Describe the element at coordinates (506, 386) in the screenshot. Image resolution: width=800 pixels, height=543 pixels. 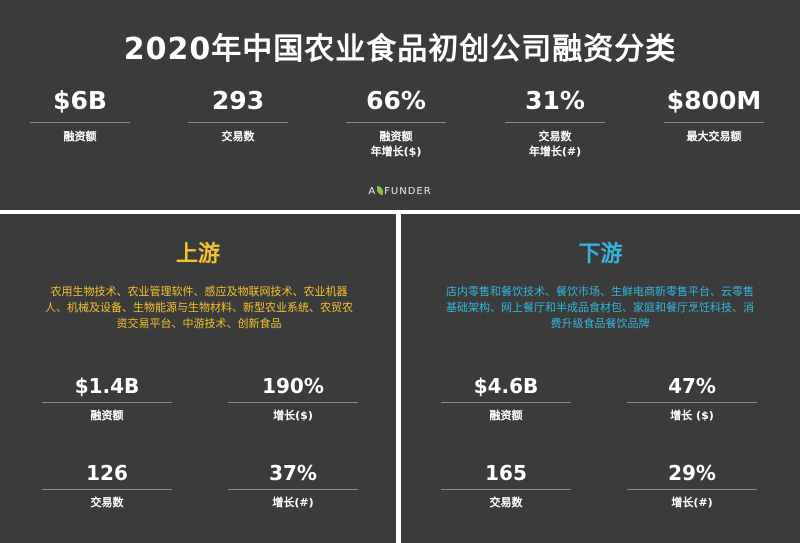
I see `metric-value: $4.6B` at that location.